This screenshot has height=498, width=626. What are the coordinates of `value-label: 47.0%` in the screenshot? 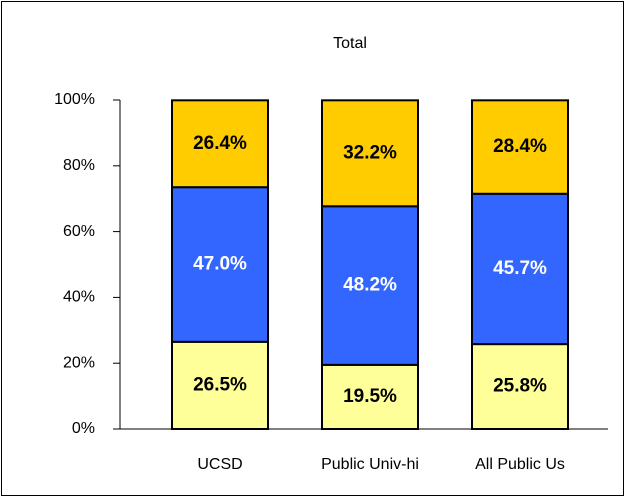 It's located at (220, 264).